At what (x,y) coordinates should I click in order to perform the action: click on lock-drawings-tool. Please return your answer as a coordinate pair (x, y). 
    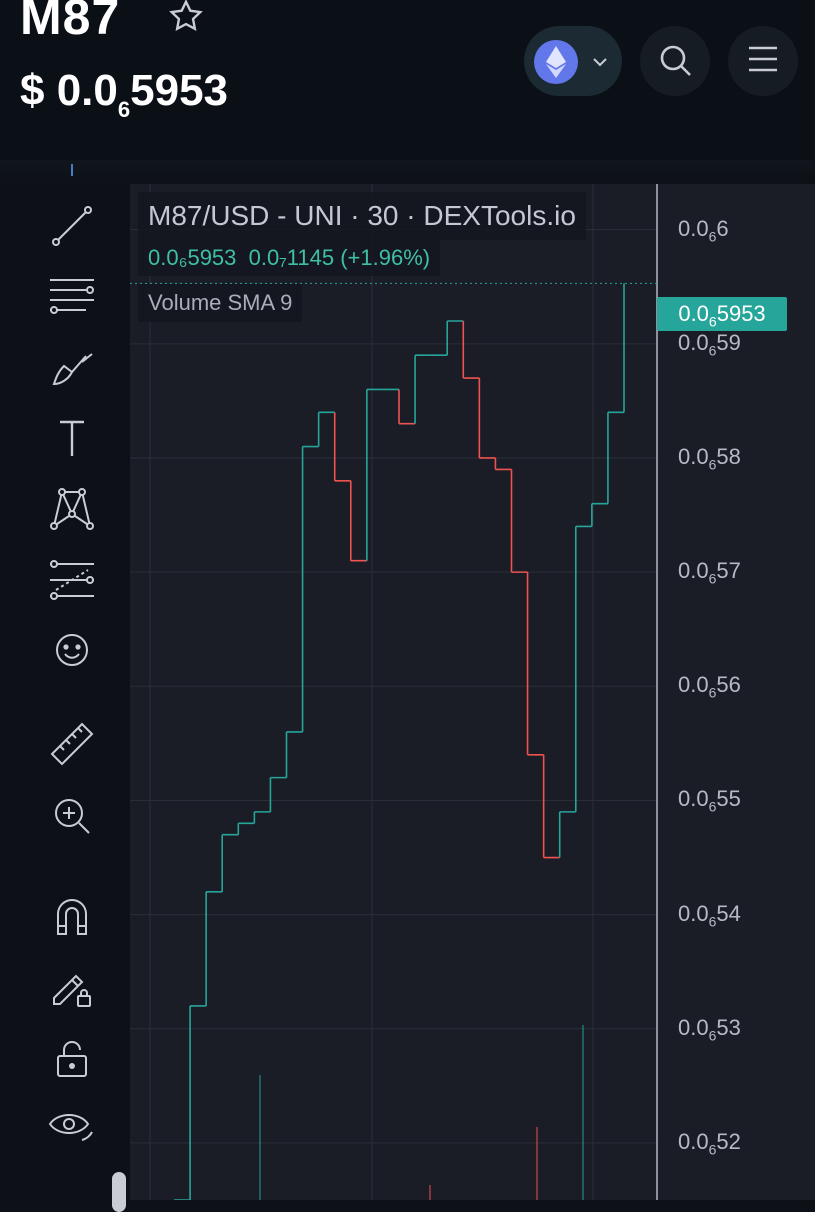
    Looking at the image, I should click on (72, 986).